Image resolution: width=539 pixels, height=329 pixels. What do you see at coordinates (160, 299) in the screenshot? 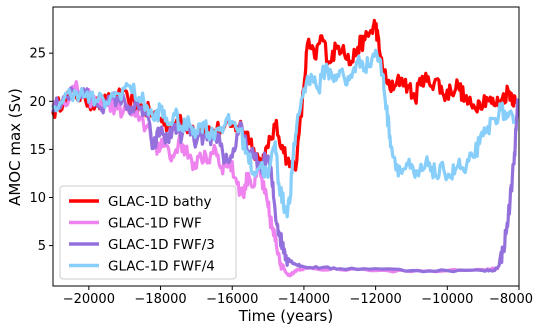
I see `x-tick-label: −18000` at bounding box center [160, 299].